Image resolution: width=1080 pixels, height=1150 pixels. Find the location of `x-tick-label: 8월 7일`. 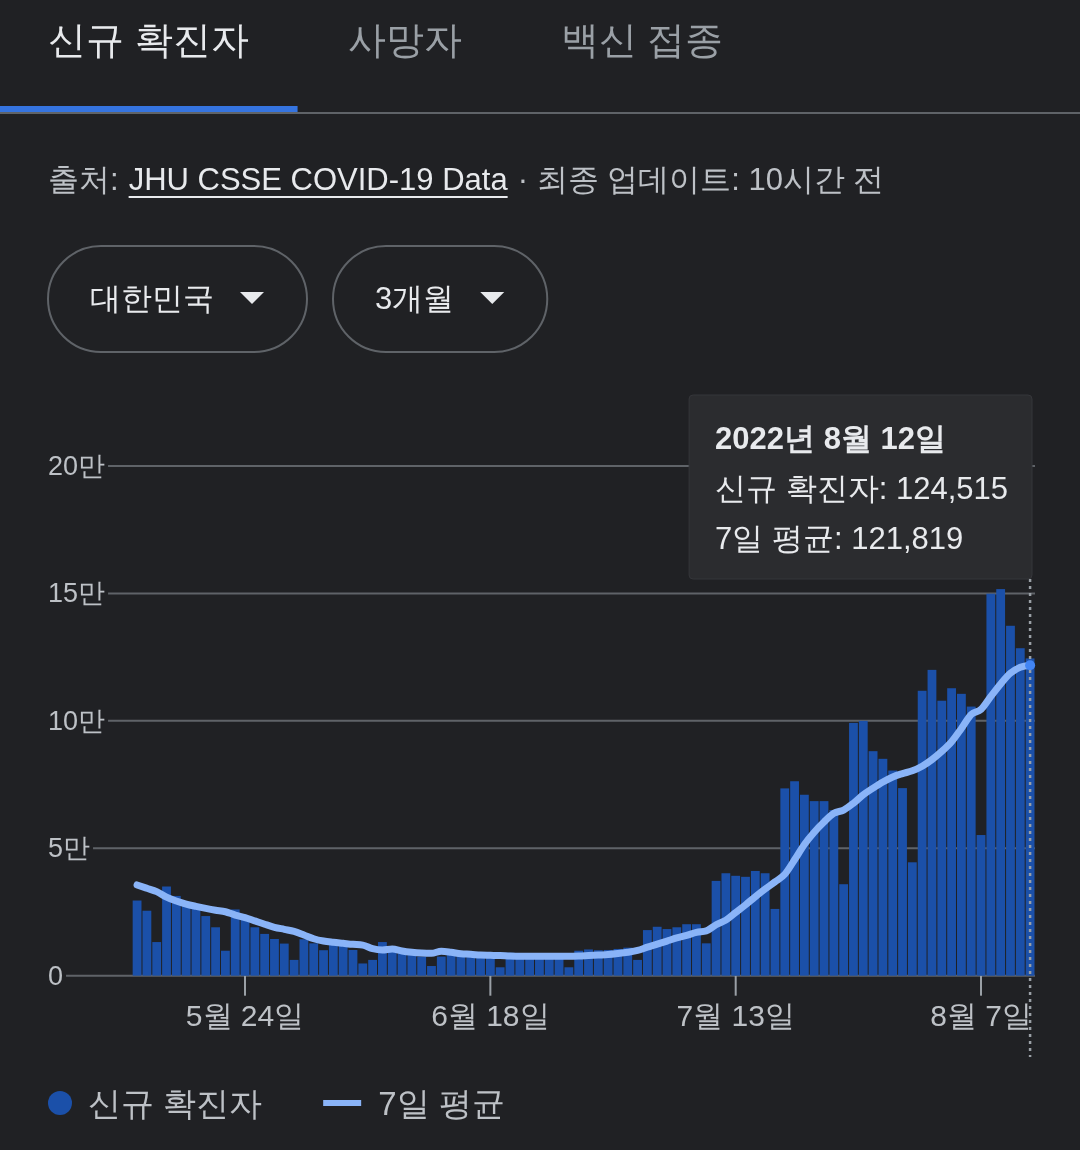

x-tick-label: 8월 7일 is located at coordinates (981, 1015).